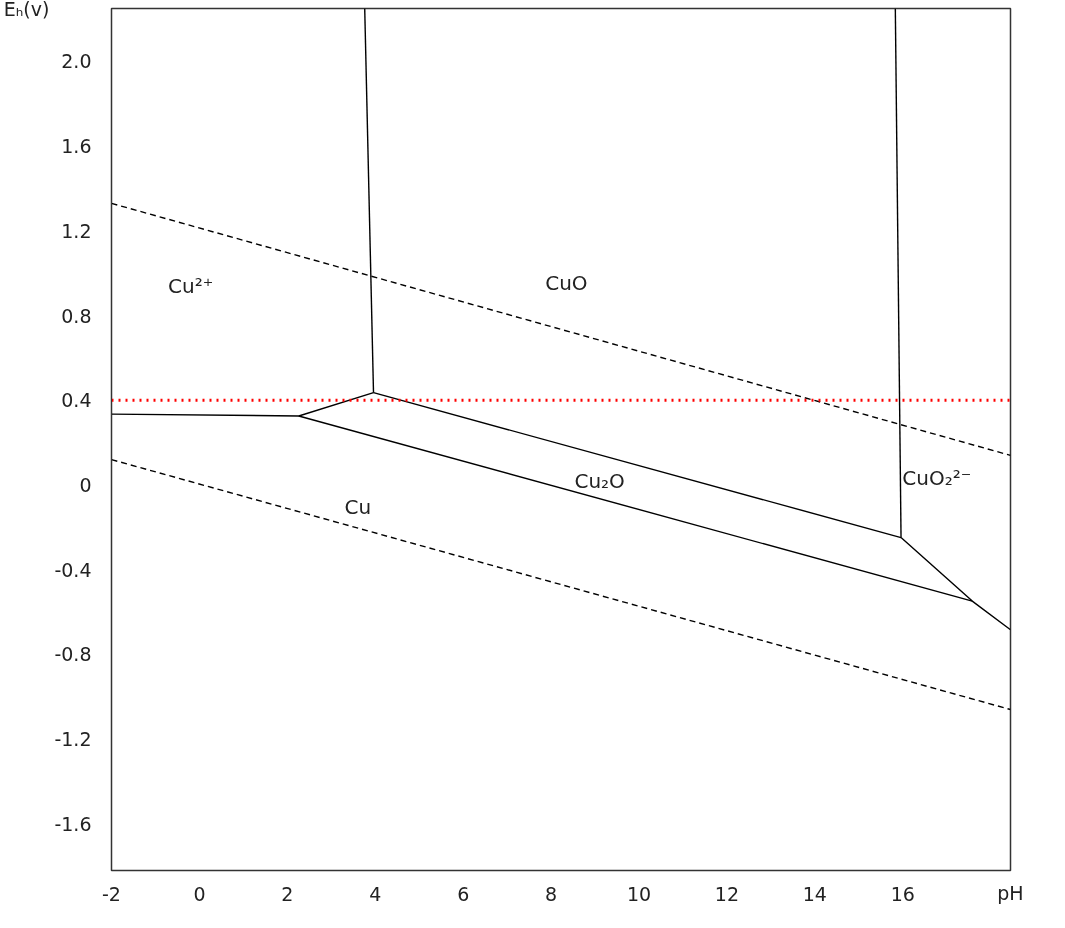 This screenshot has width=1065, height=928. I want to click on x-tick-label: 4, so click(375, 893).